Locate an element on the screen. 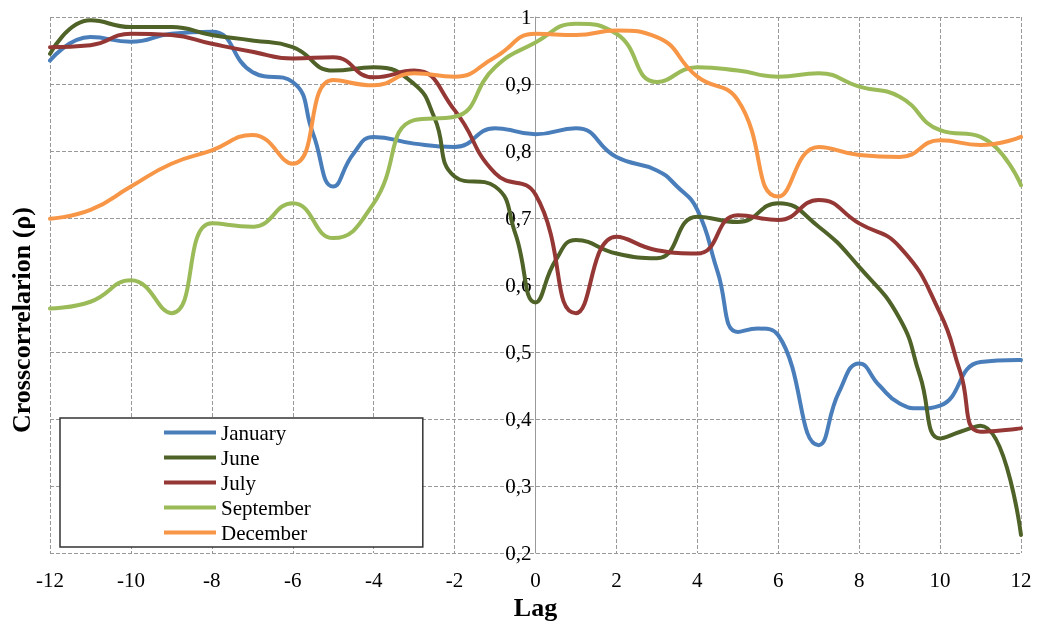 This screenshot has height=640, width=1039. x-tick-label: 12 is located at coordinates (1021, 579).